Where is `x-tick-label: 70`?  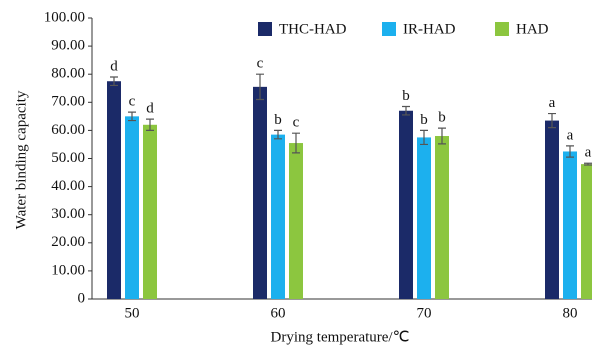
x-tick-label: 70 is located at coordinates (424, 313).